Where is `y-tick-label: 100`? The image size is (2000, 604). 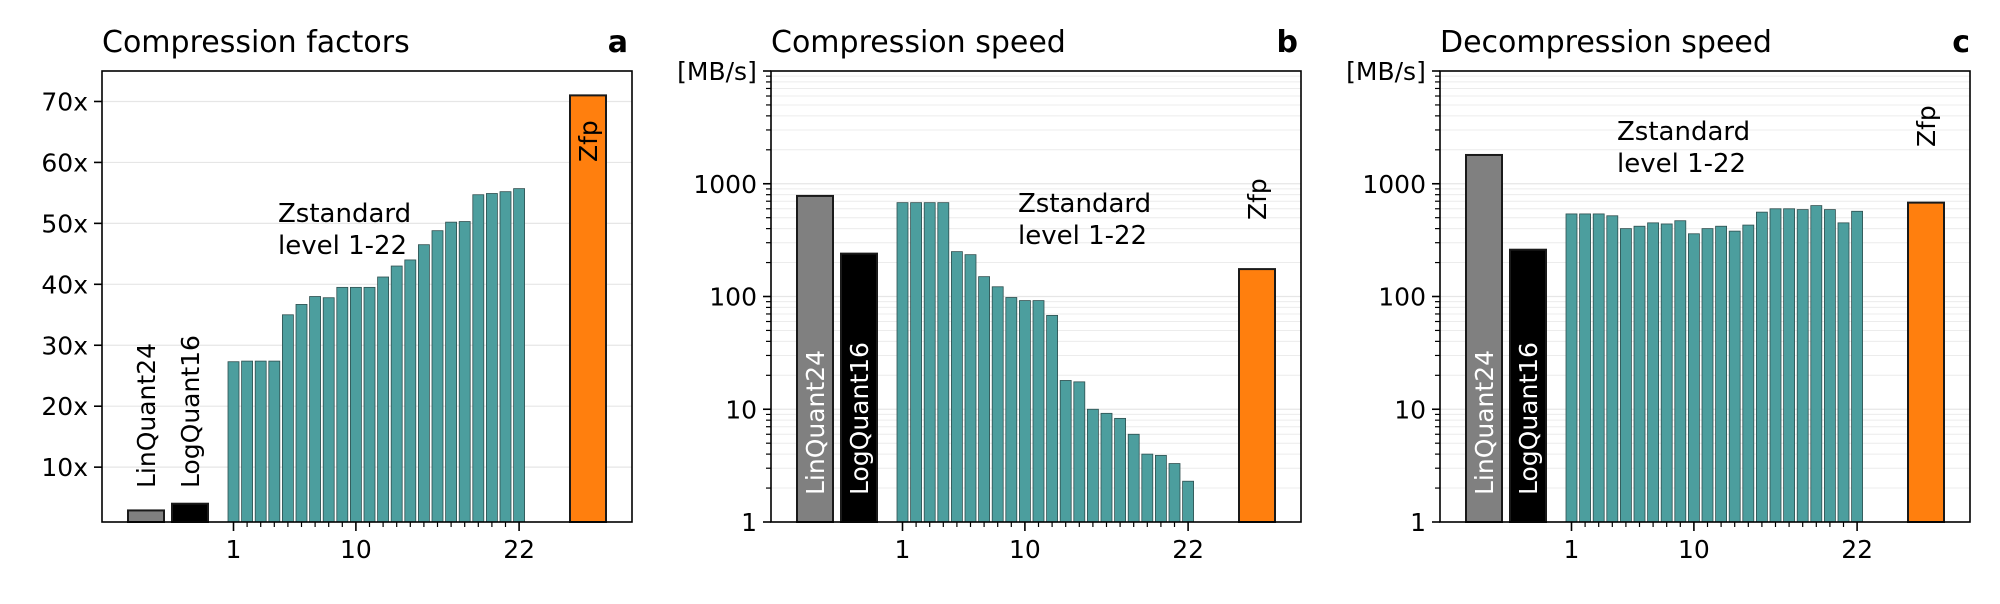 y-tick-label: 100 is located at coordinates (1402, 297).